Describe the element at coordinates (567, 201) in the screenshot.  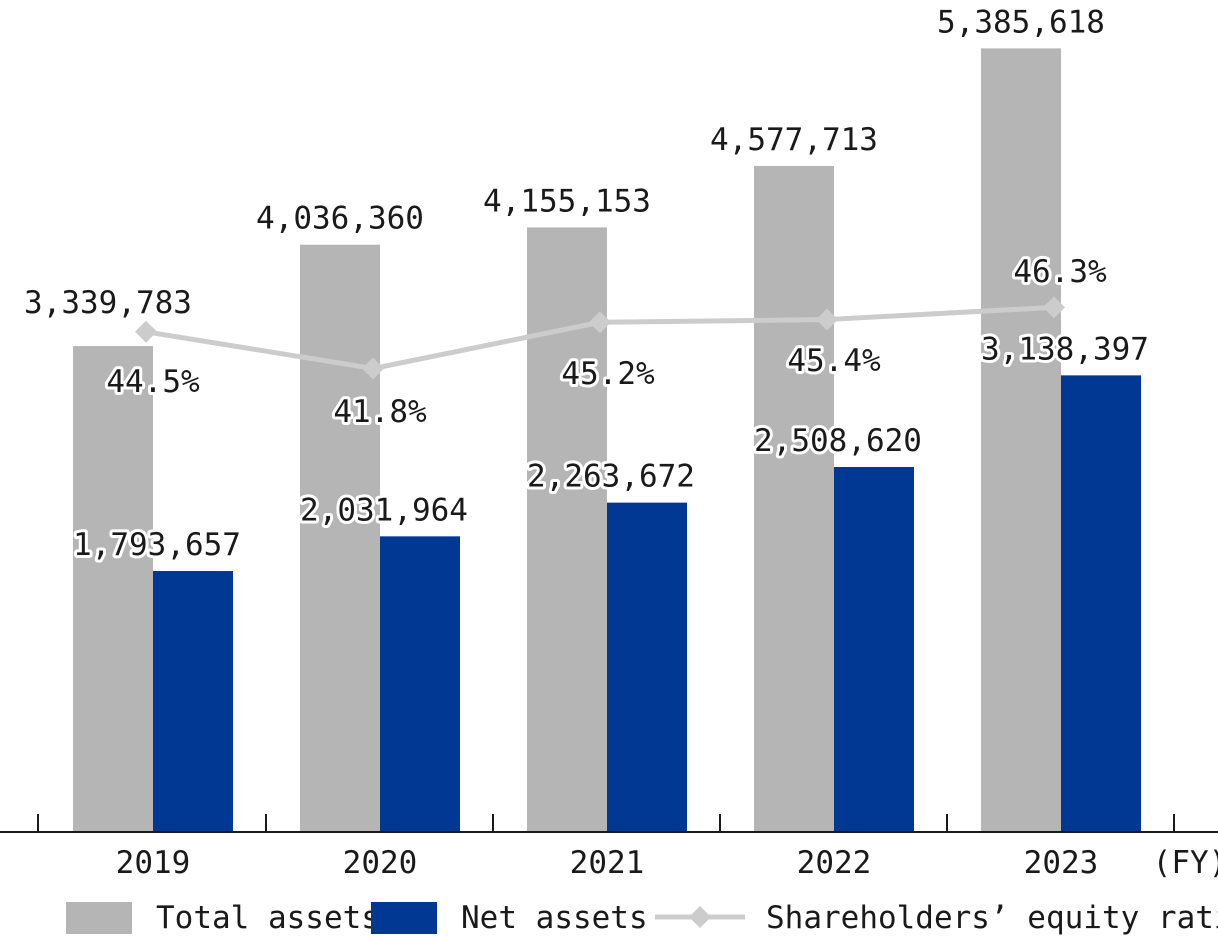
I see `total-assets-value-label: 4,155,153` at that location.